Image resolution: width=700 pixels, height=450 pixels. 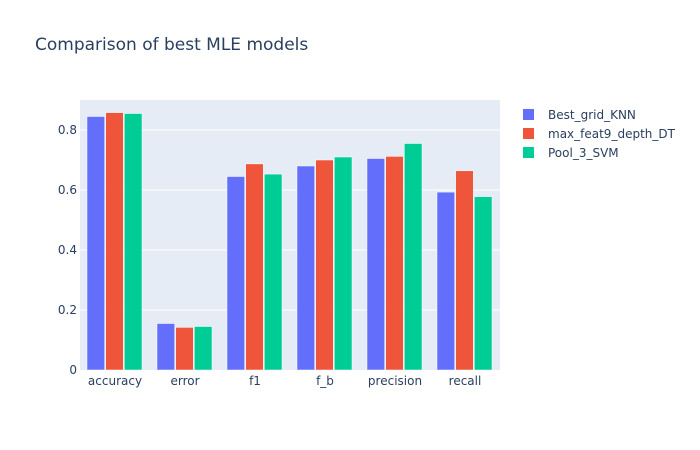 What do you see at coordinates (284, 381) in the screenshot?
I see `x-axis-ticks: accuracy error f1 f_b precision recall` at bounding box center [284, 381].